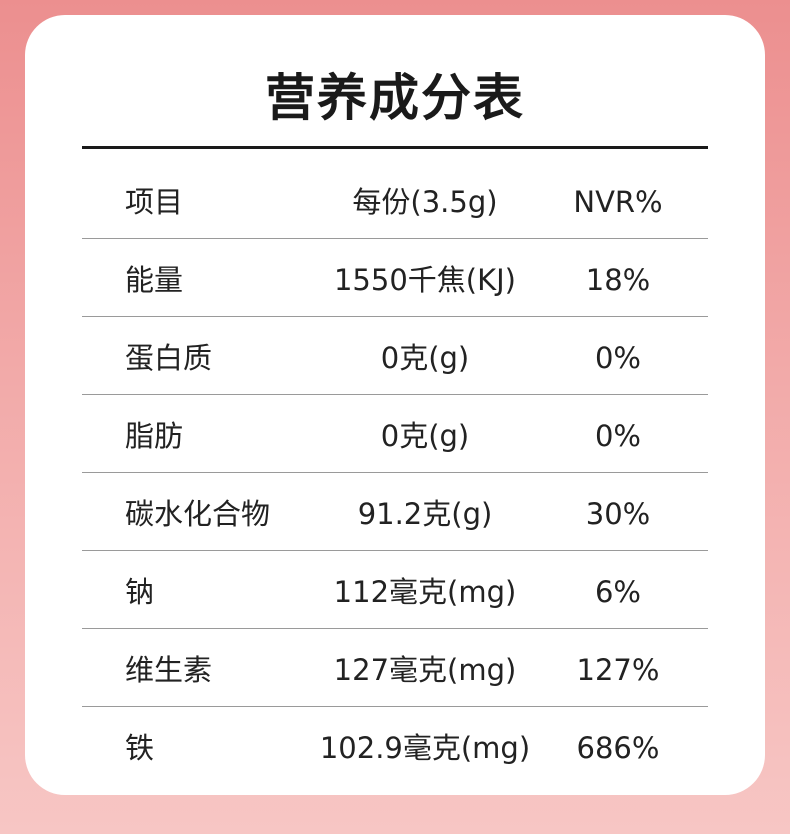 The image size is (790, 834). I want to click on row-cell: 112毫克(mg), so click(425, 592).